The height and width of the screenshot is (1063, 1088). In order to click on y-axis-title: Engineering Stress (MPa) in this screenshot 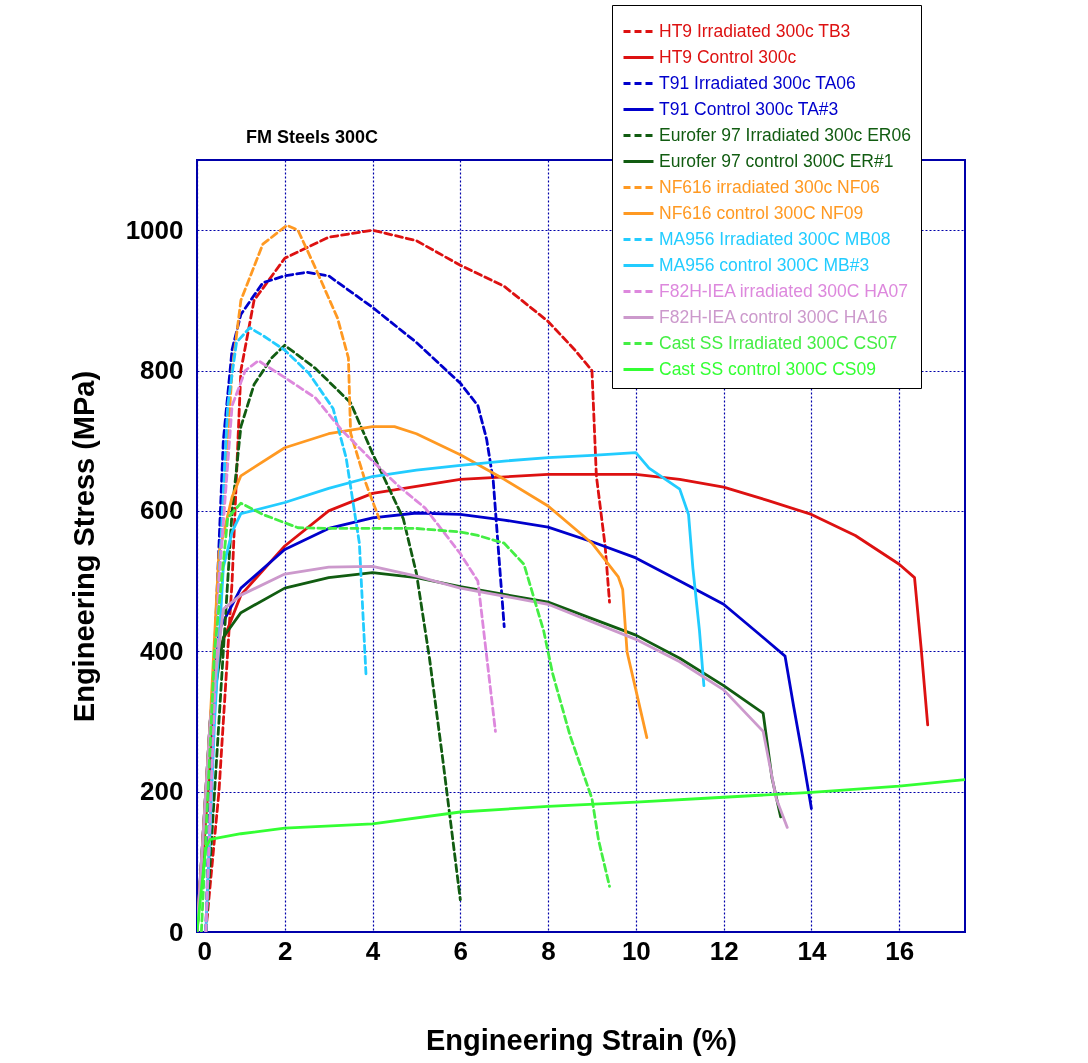, I will do `click(83, 546)`.